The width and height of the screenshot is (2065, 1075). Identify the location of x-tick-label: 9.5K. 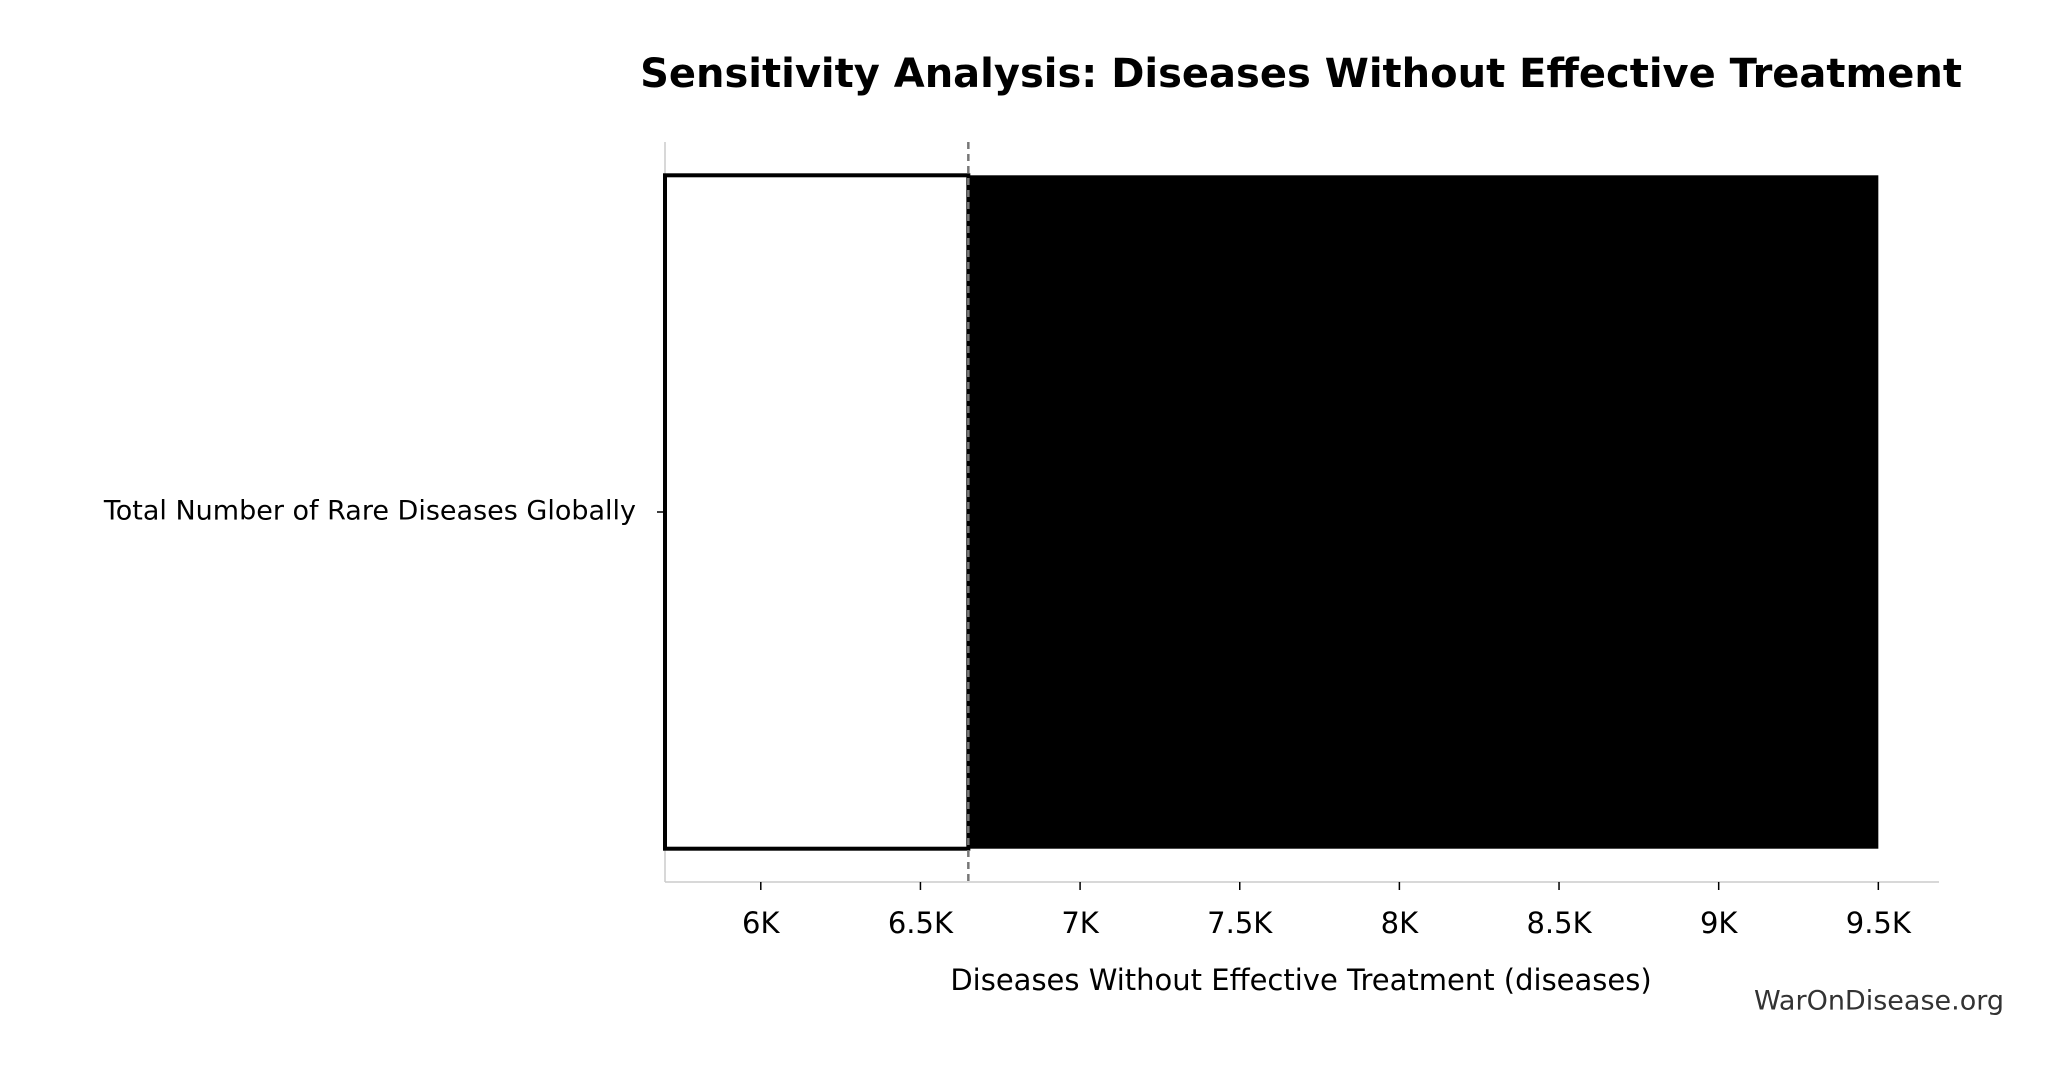
(1879, 923).